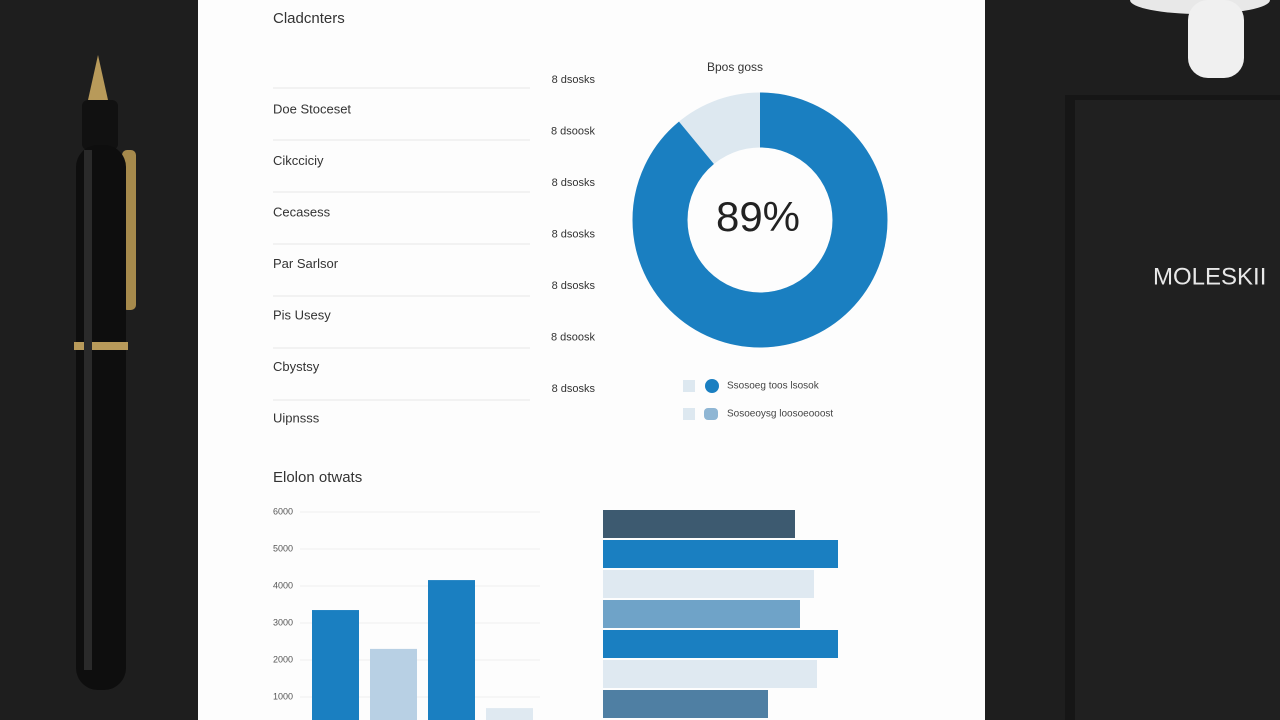  I want to click on y-tick-label: 6000, so click(283, 511).